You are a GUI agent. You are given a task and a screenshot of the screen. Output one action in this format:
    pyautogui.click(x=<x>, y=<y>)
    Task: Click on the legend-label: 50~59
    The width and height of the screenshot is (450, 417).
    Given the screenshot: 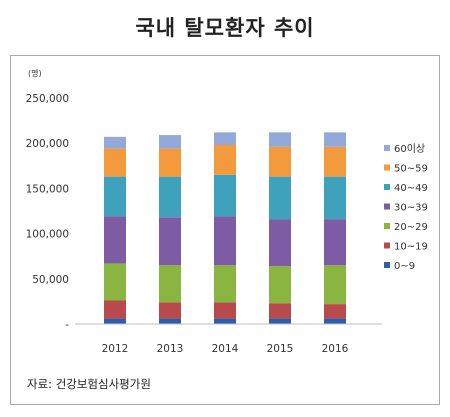 What is the action you would take?
    pyautogui.click(x=411, y=169)
    